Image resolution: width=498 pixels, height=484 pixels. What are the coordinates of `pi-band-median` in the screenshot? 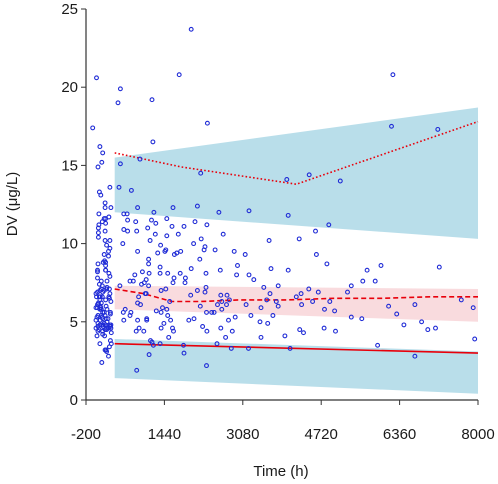 It's located at (296, 303).